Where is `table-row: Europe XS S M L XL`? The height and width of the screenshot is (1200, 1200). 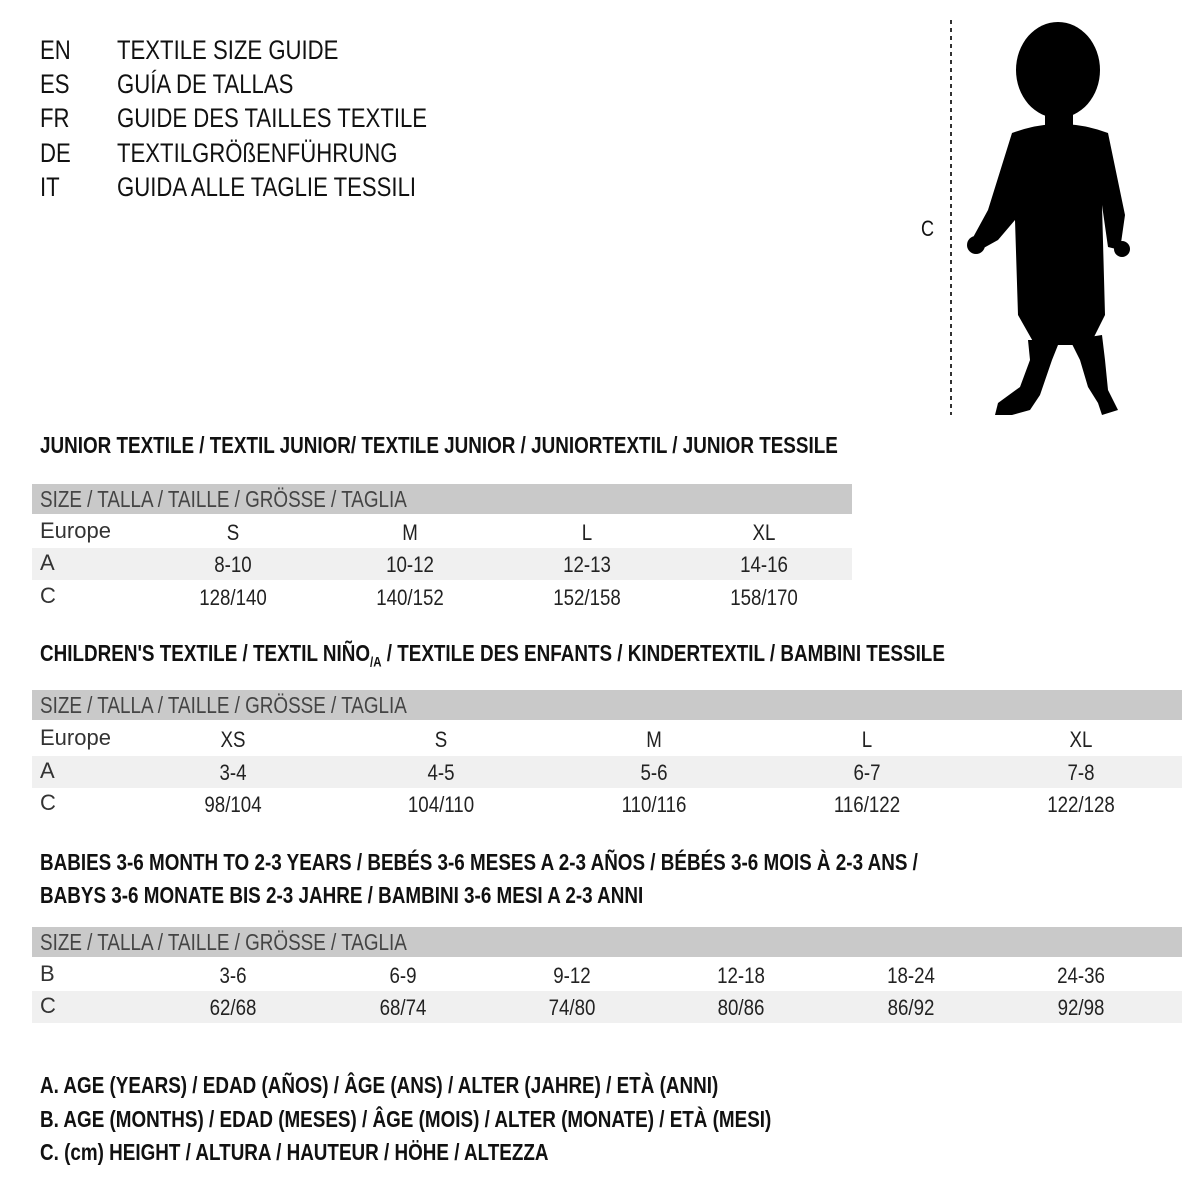
table-row: Europe XS S M L XL is located at coordinates (607, 739).